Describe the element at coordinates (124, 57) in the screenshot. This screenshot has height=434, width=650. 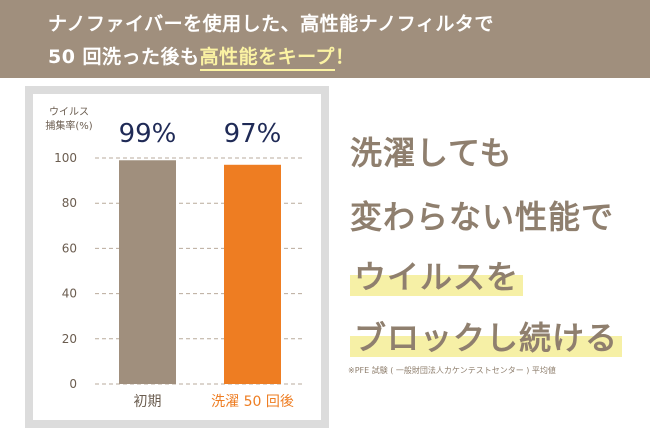
I see `banner-line-2-prefix: 50 回洗った後も` at that location.